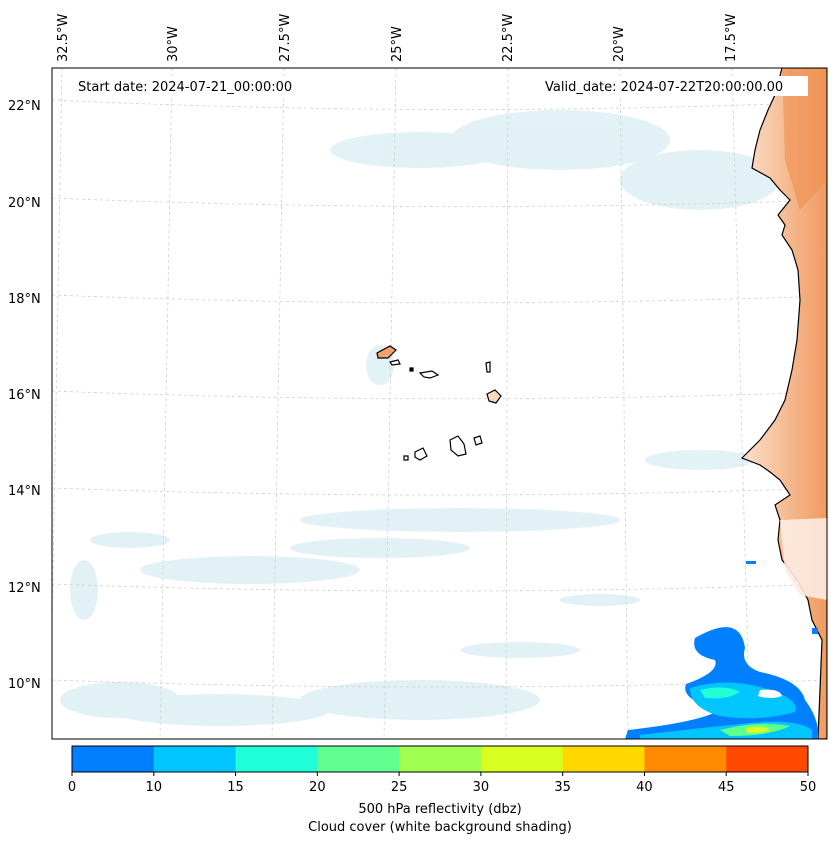 Image resolution: width=837 pixels, height=843 pixels. I want to click on valid-date-label: Valid_date: 2024-07-22T20:00:00.00, so click(664, 87).